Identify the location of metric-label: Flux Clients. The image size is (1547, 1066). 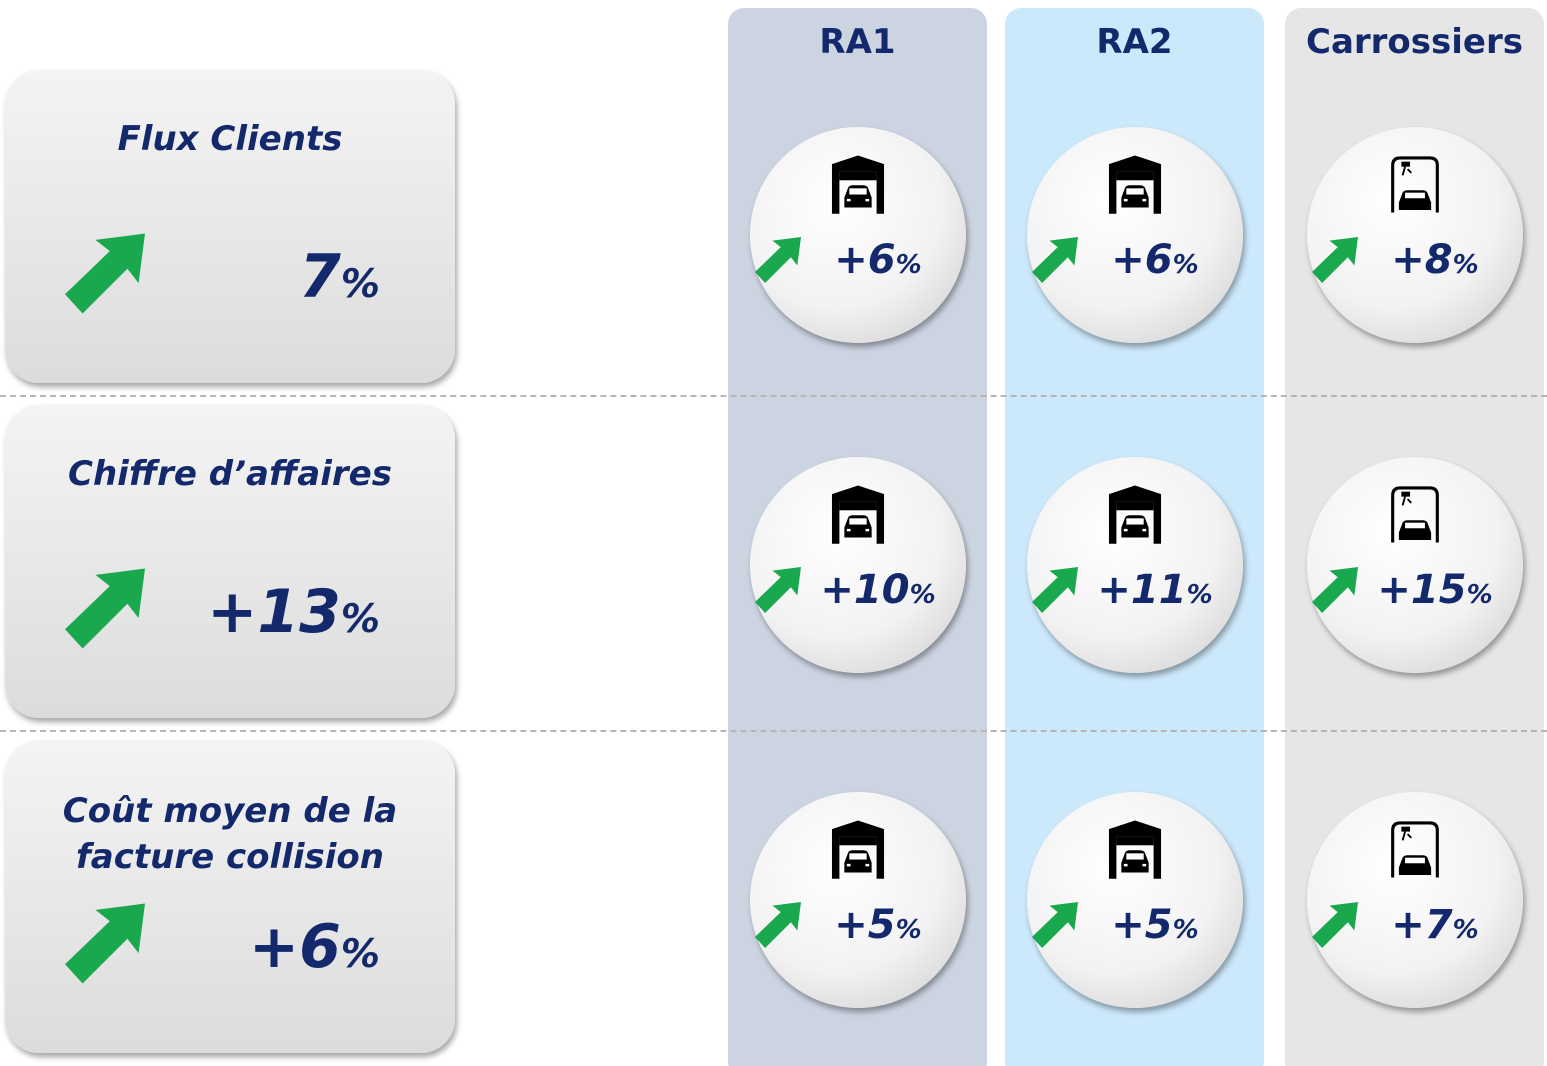
(230, 139).